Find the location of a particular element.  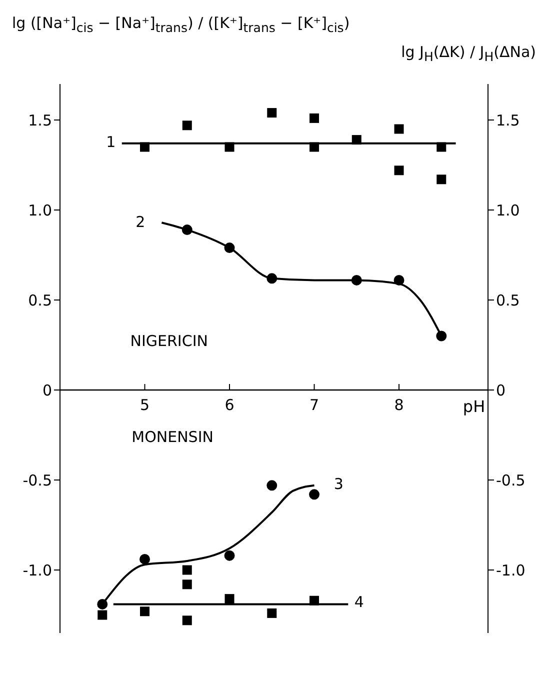

annotation: 2 is located at coordinates (141, 222).